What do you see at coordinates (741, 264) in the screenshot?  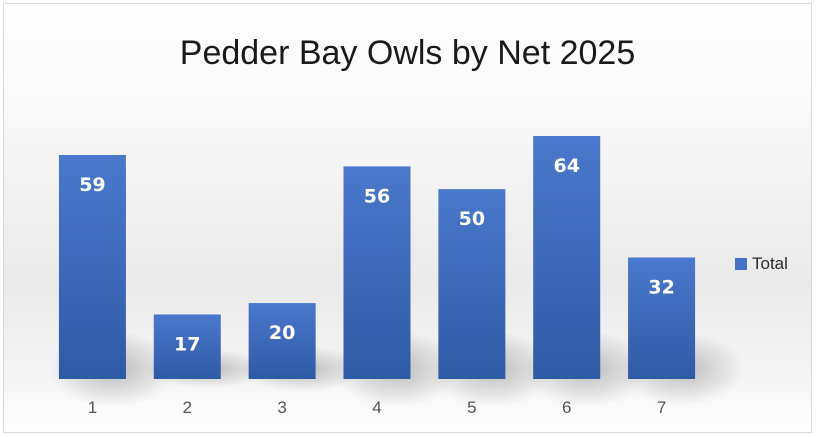 I see `legend-swatch-icon` at bounding box center [741, 264].